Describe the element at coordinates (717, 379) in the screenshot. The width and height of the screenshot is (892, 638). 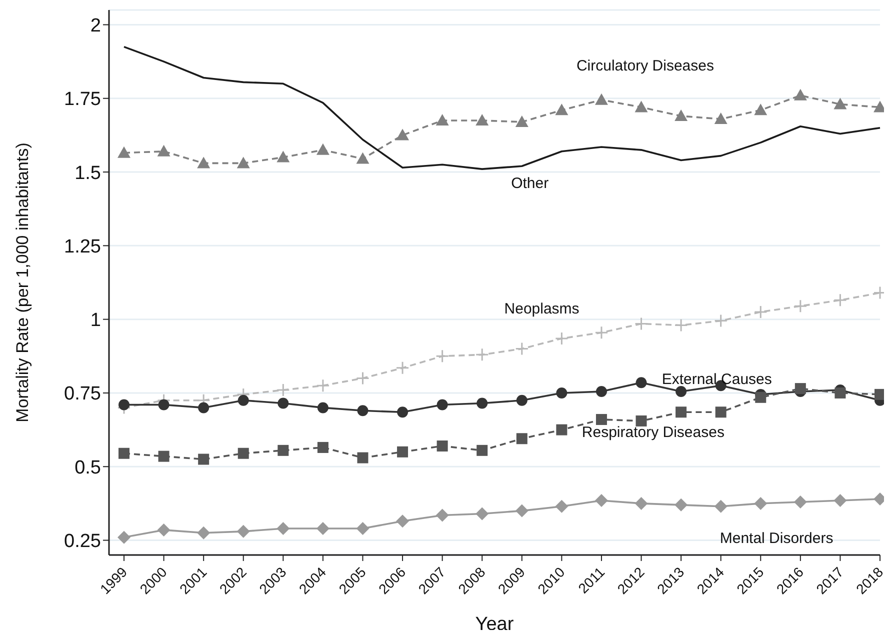
I see `series-label: External Causes` at that location.